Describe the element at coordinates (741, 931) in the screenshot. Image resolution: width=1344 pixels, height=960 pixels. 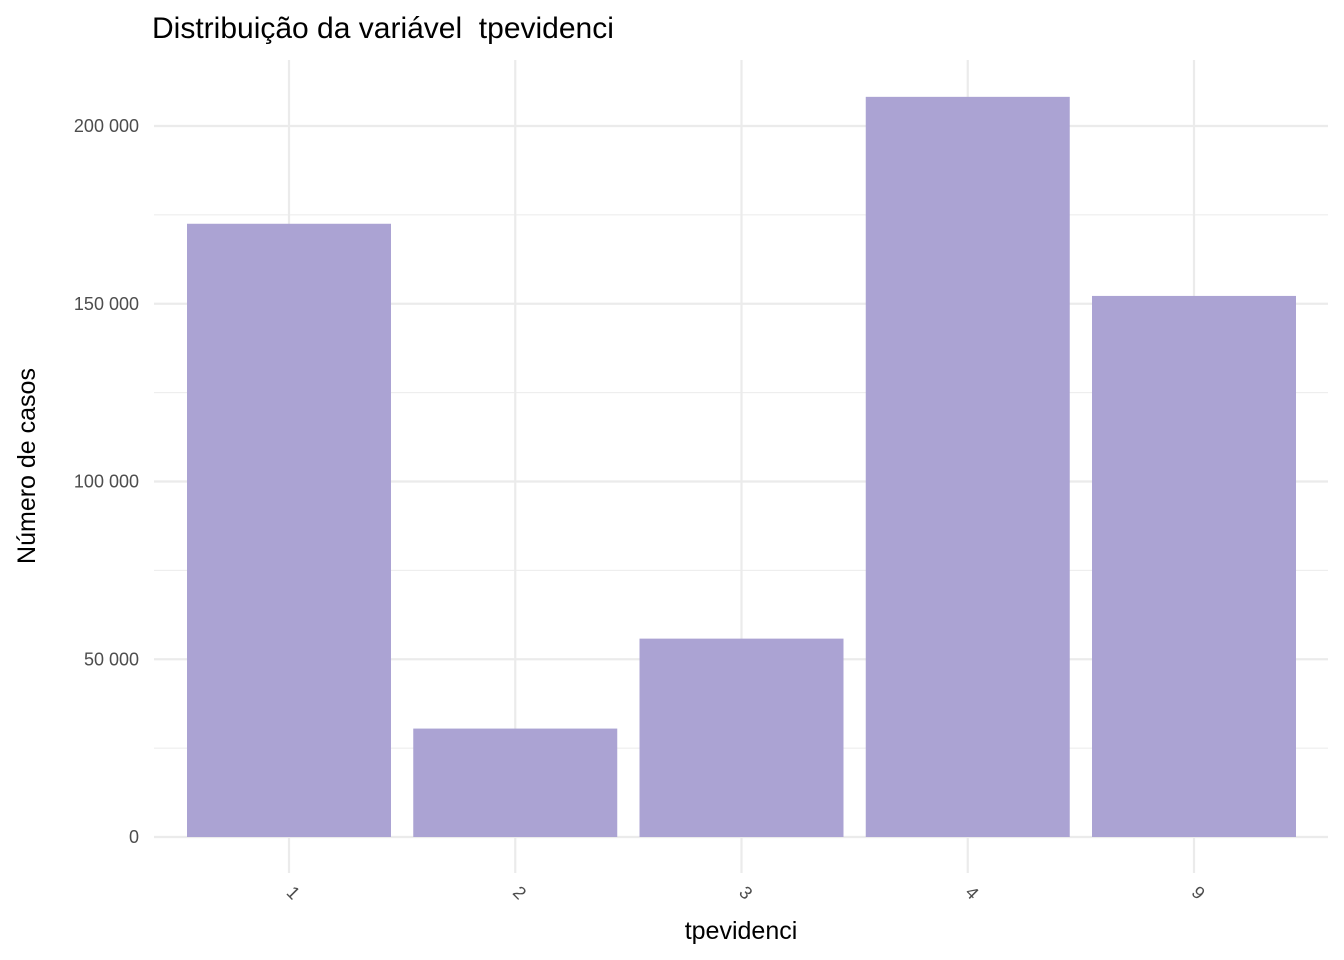
I see `x-axis-title: tpevidenci` at that location.